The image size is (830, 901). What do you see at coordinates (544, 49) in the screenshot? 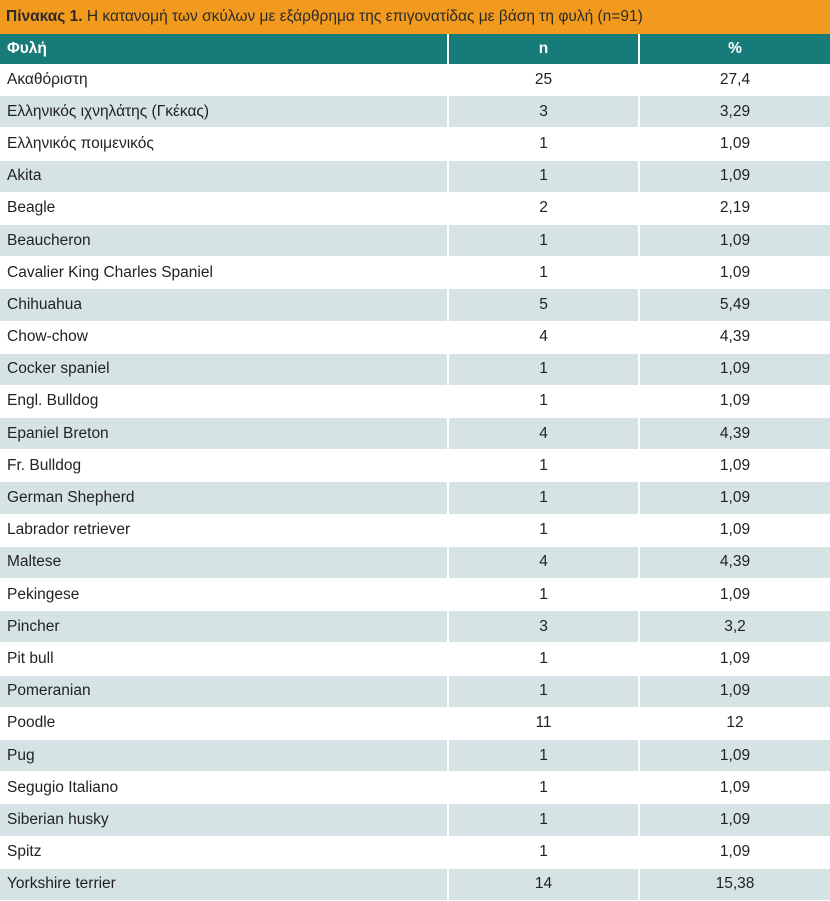
I see `header-n: n` at bounding box center [544, 49].